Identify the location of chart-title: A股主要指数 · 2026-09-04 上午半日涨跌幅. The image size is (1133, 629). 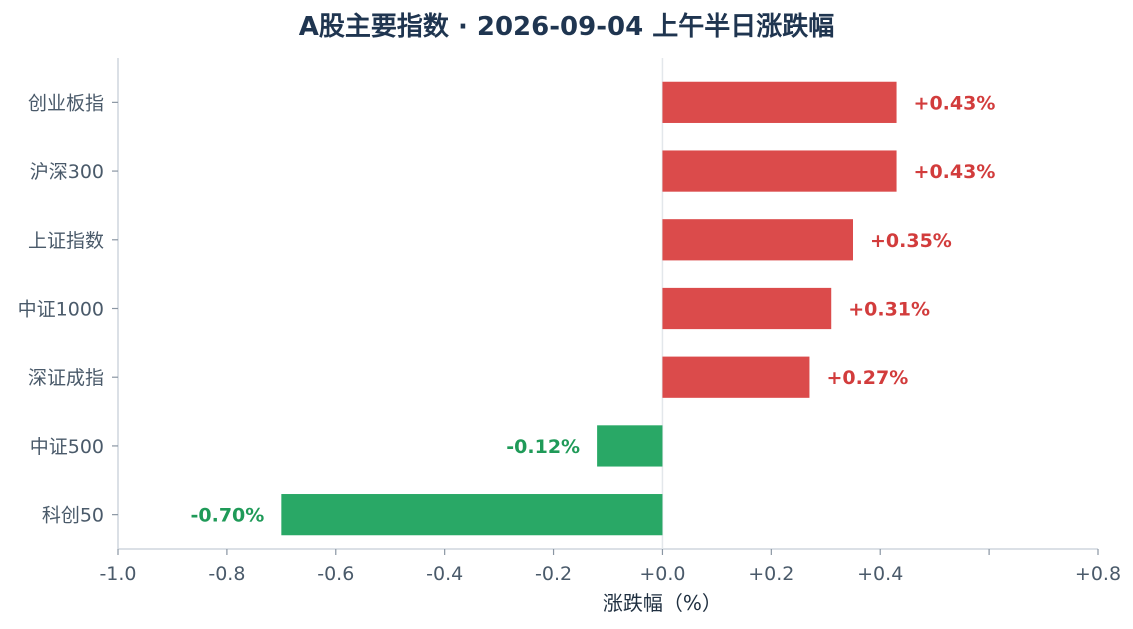
(566, 27).